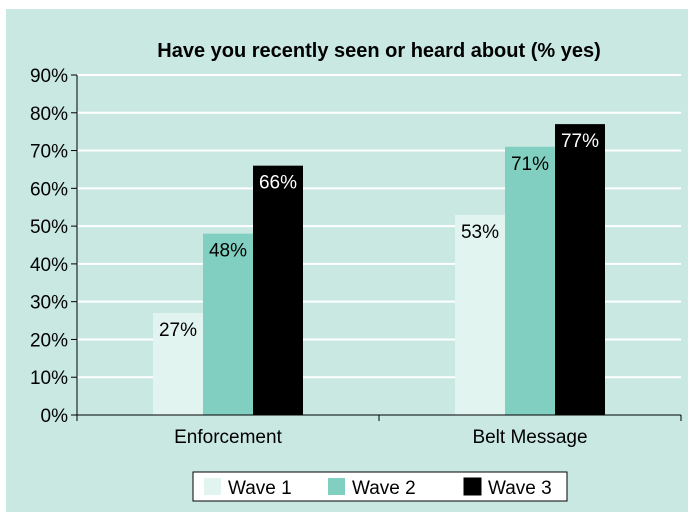 Image resolution: width=694 pixels, height=520 pixels. Describe the element at coordinates (178, 330) in the screenshot. I see `bar-value-label: 27%` at that location.